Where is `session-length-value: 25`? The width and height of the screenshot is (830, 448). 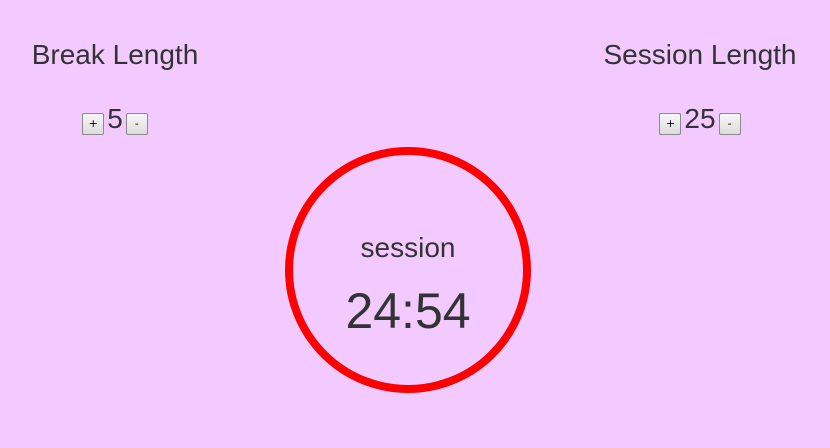 session-length-value: 25 is located at coordinates (700, 118).